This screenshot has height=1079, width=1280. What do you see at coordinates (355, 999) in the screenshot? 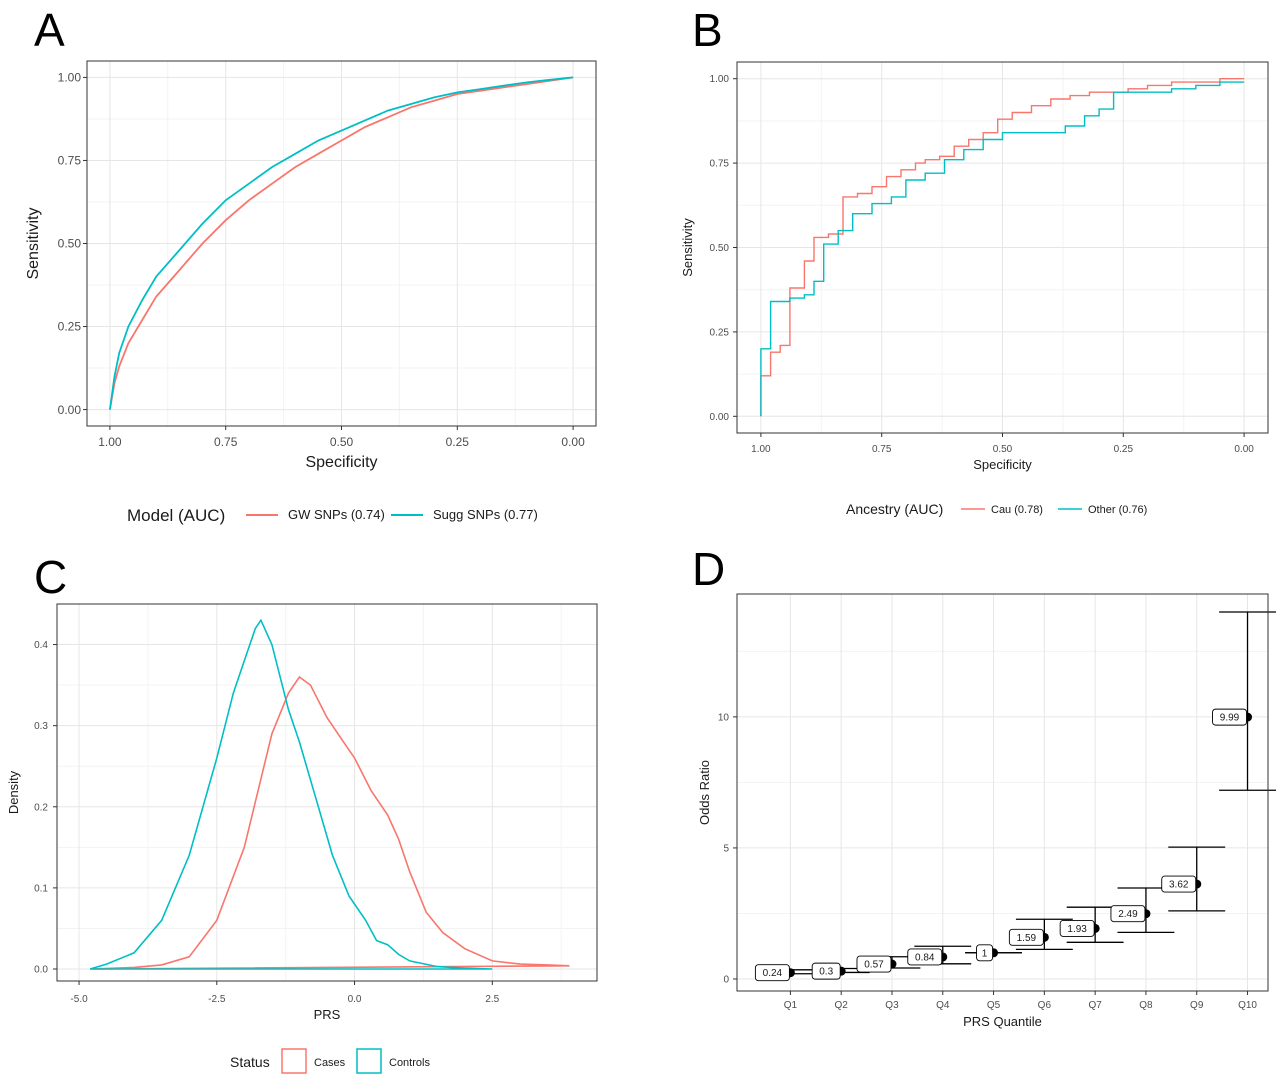
I see `panel-c-x-tick-label: 0.0` at bounding box center [355, 999].